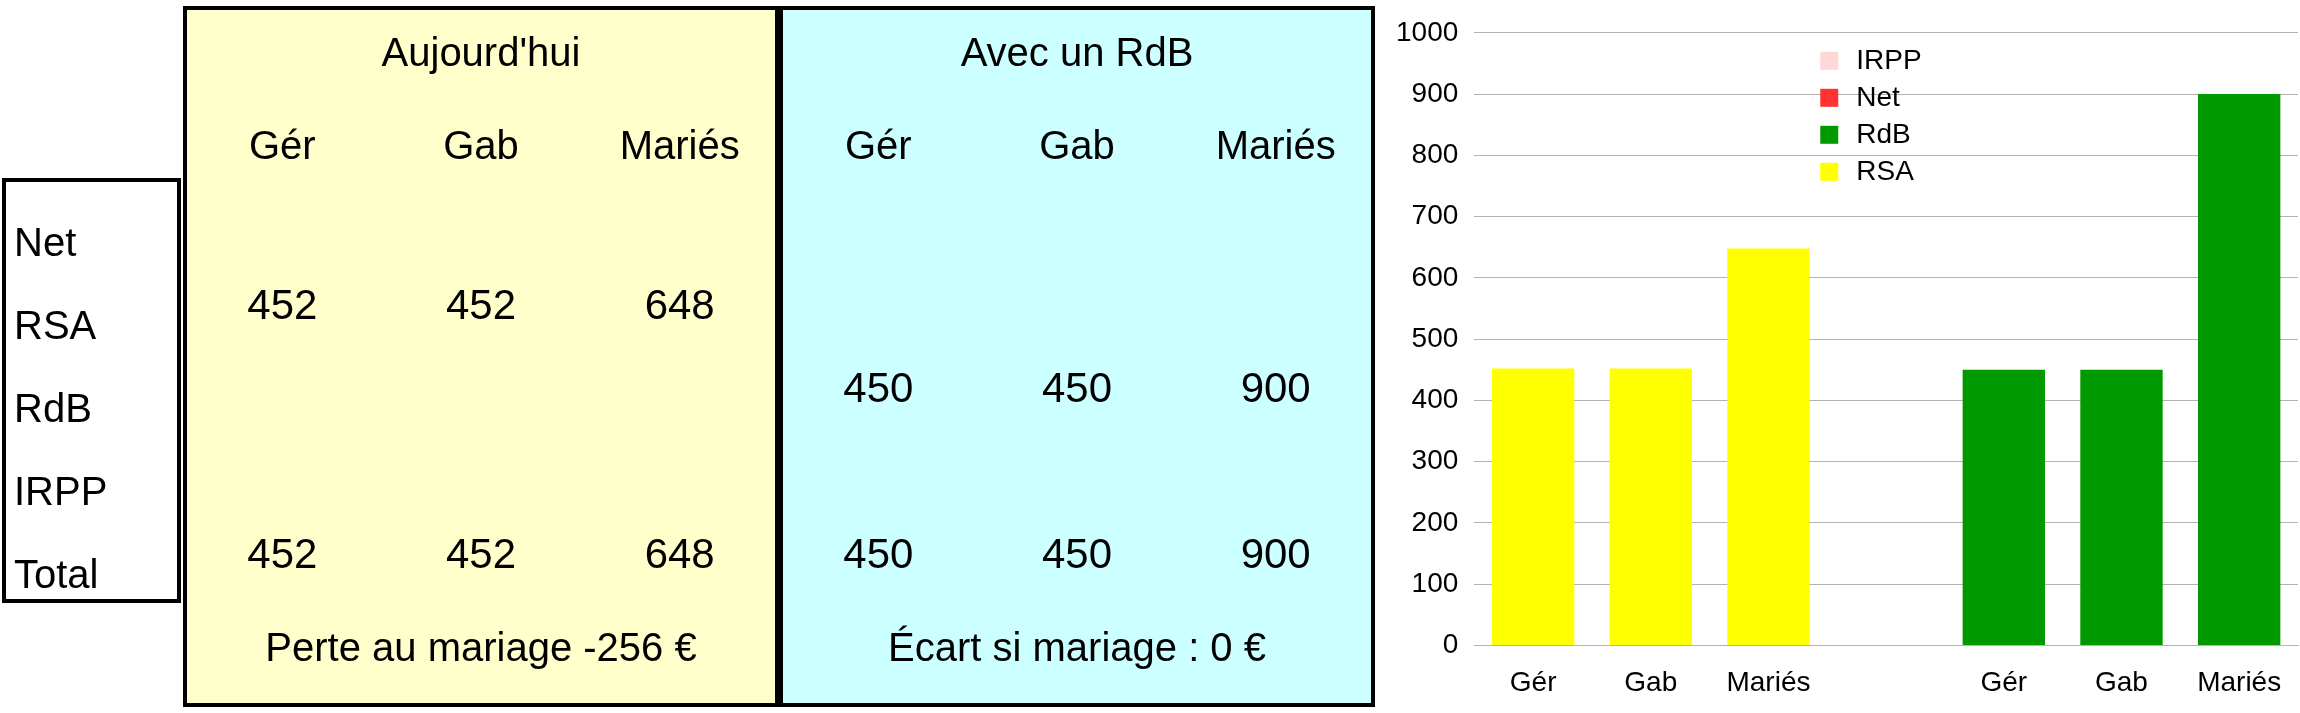  I want to click on y-tick-label: 700, so click(1435, 215).